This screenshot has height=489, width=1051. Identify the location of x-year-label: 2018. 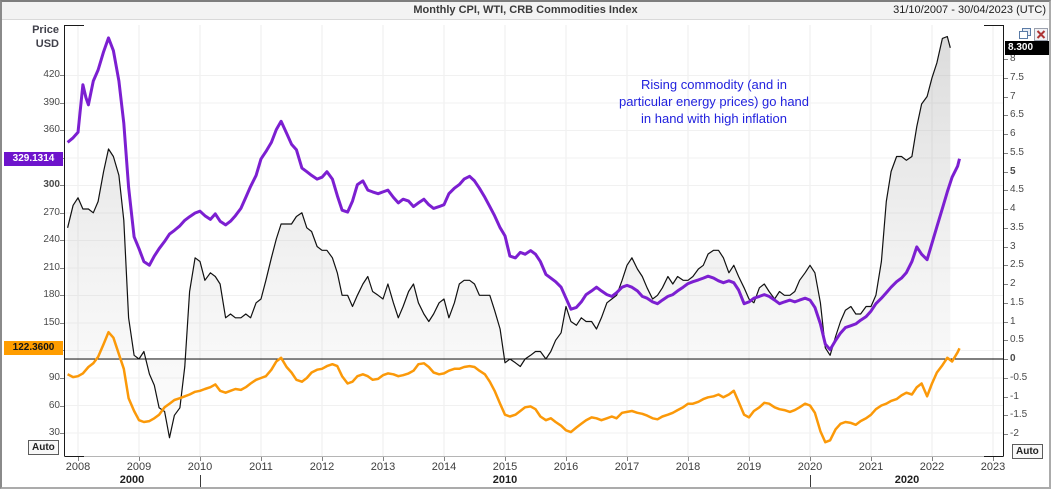
(688, 467).